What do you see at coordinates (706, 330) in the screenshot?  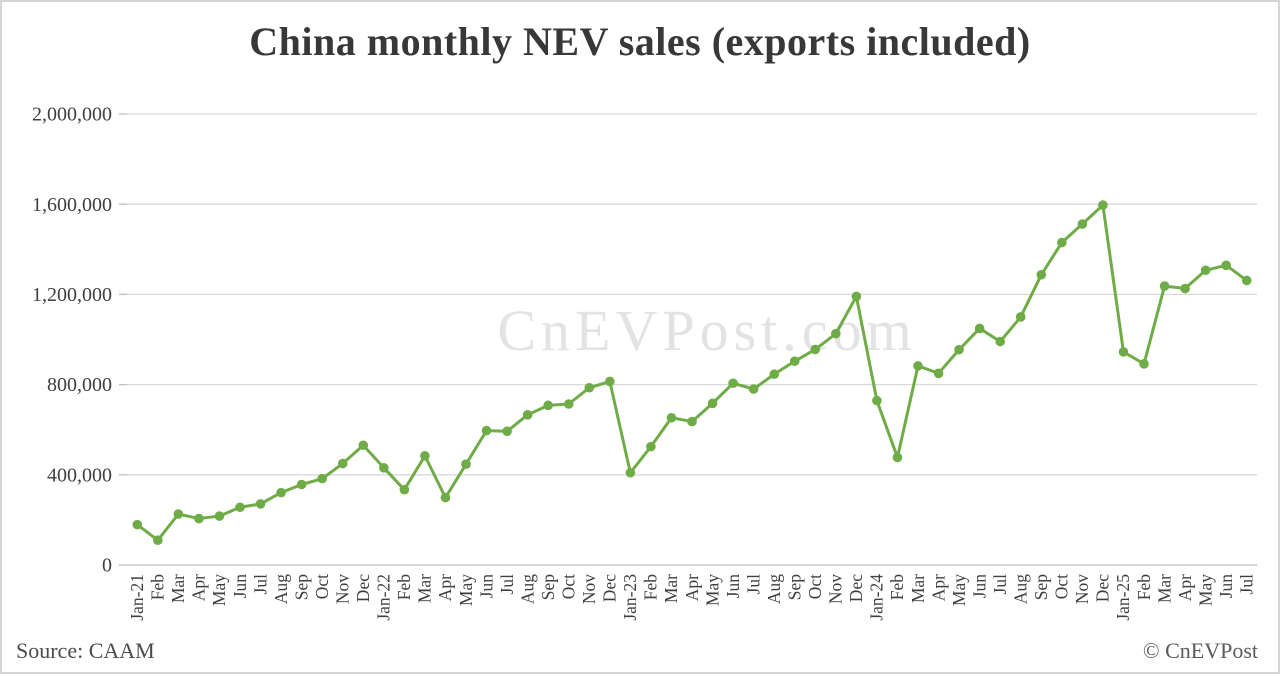 I see `watermark: CnEVPost.com` at bounding box center [706, 330].